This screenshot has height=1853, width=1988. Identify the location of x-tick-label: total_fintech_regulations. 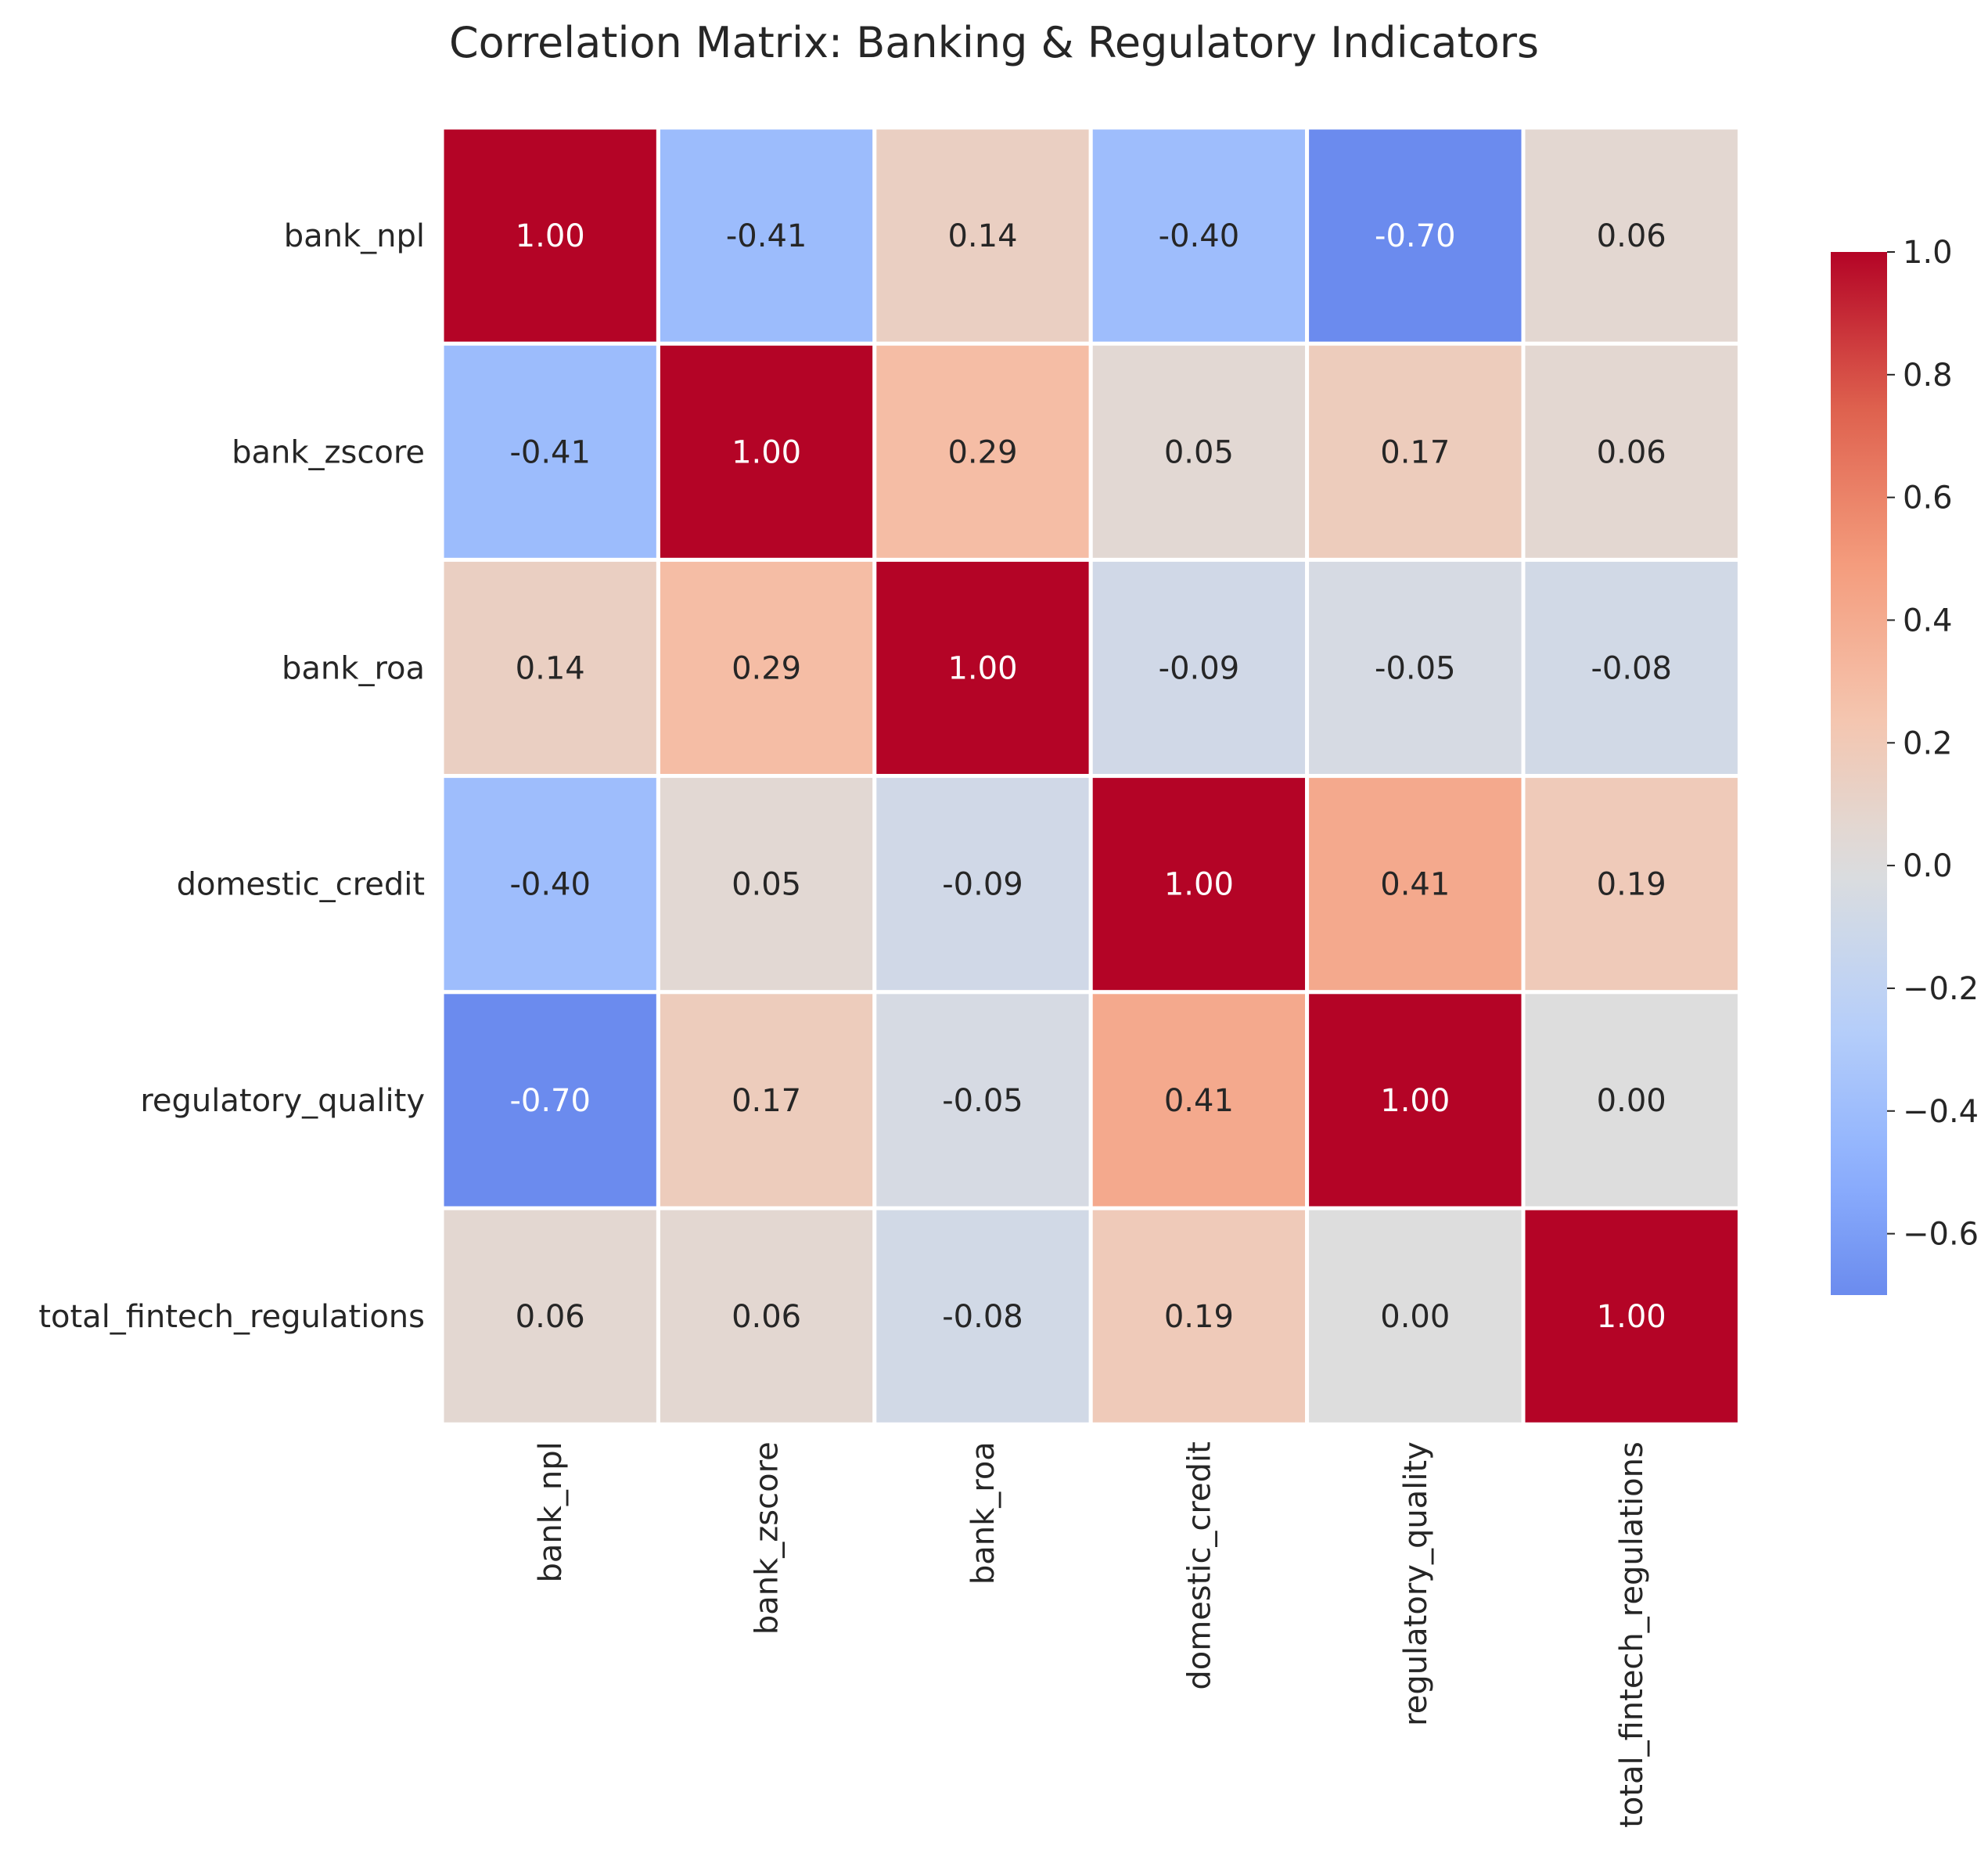
(1632, 1634).